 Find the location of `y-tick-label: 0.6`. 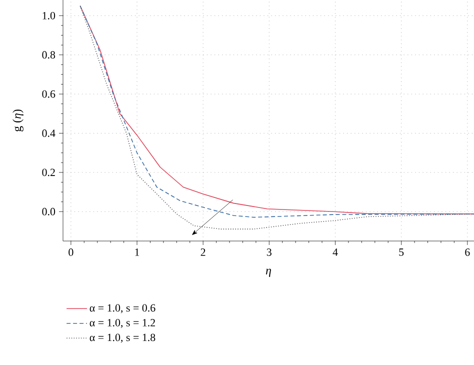

y-tick-label: 0.6 is located at coordinates (49, 94).